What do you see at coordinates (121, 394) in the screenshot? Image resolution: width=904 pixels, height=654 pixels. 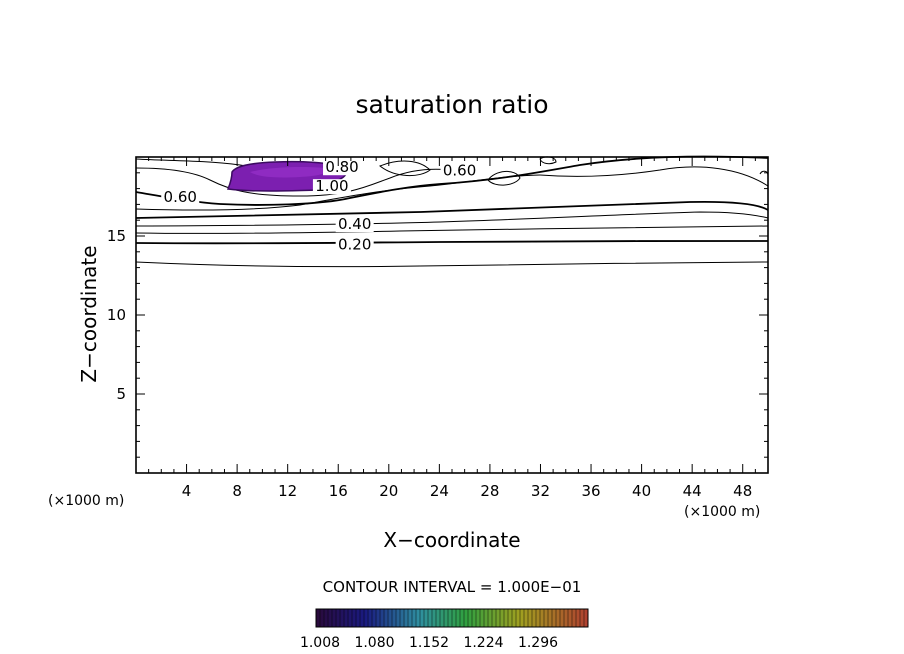 I see `y-tick-label: 5` at bounding box center [121, 394].